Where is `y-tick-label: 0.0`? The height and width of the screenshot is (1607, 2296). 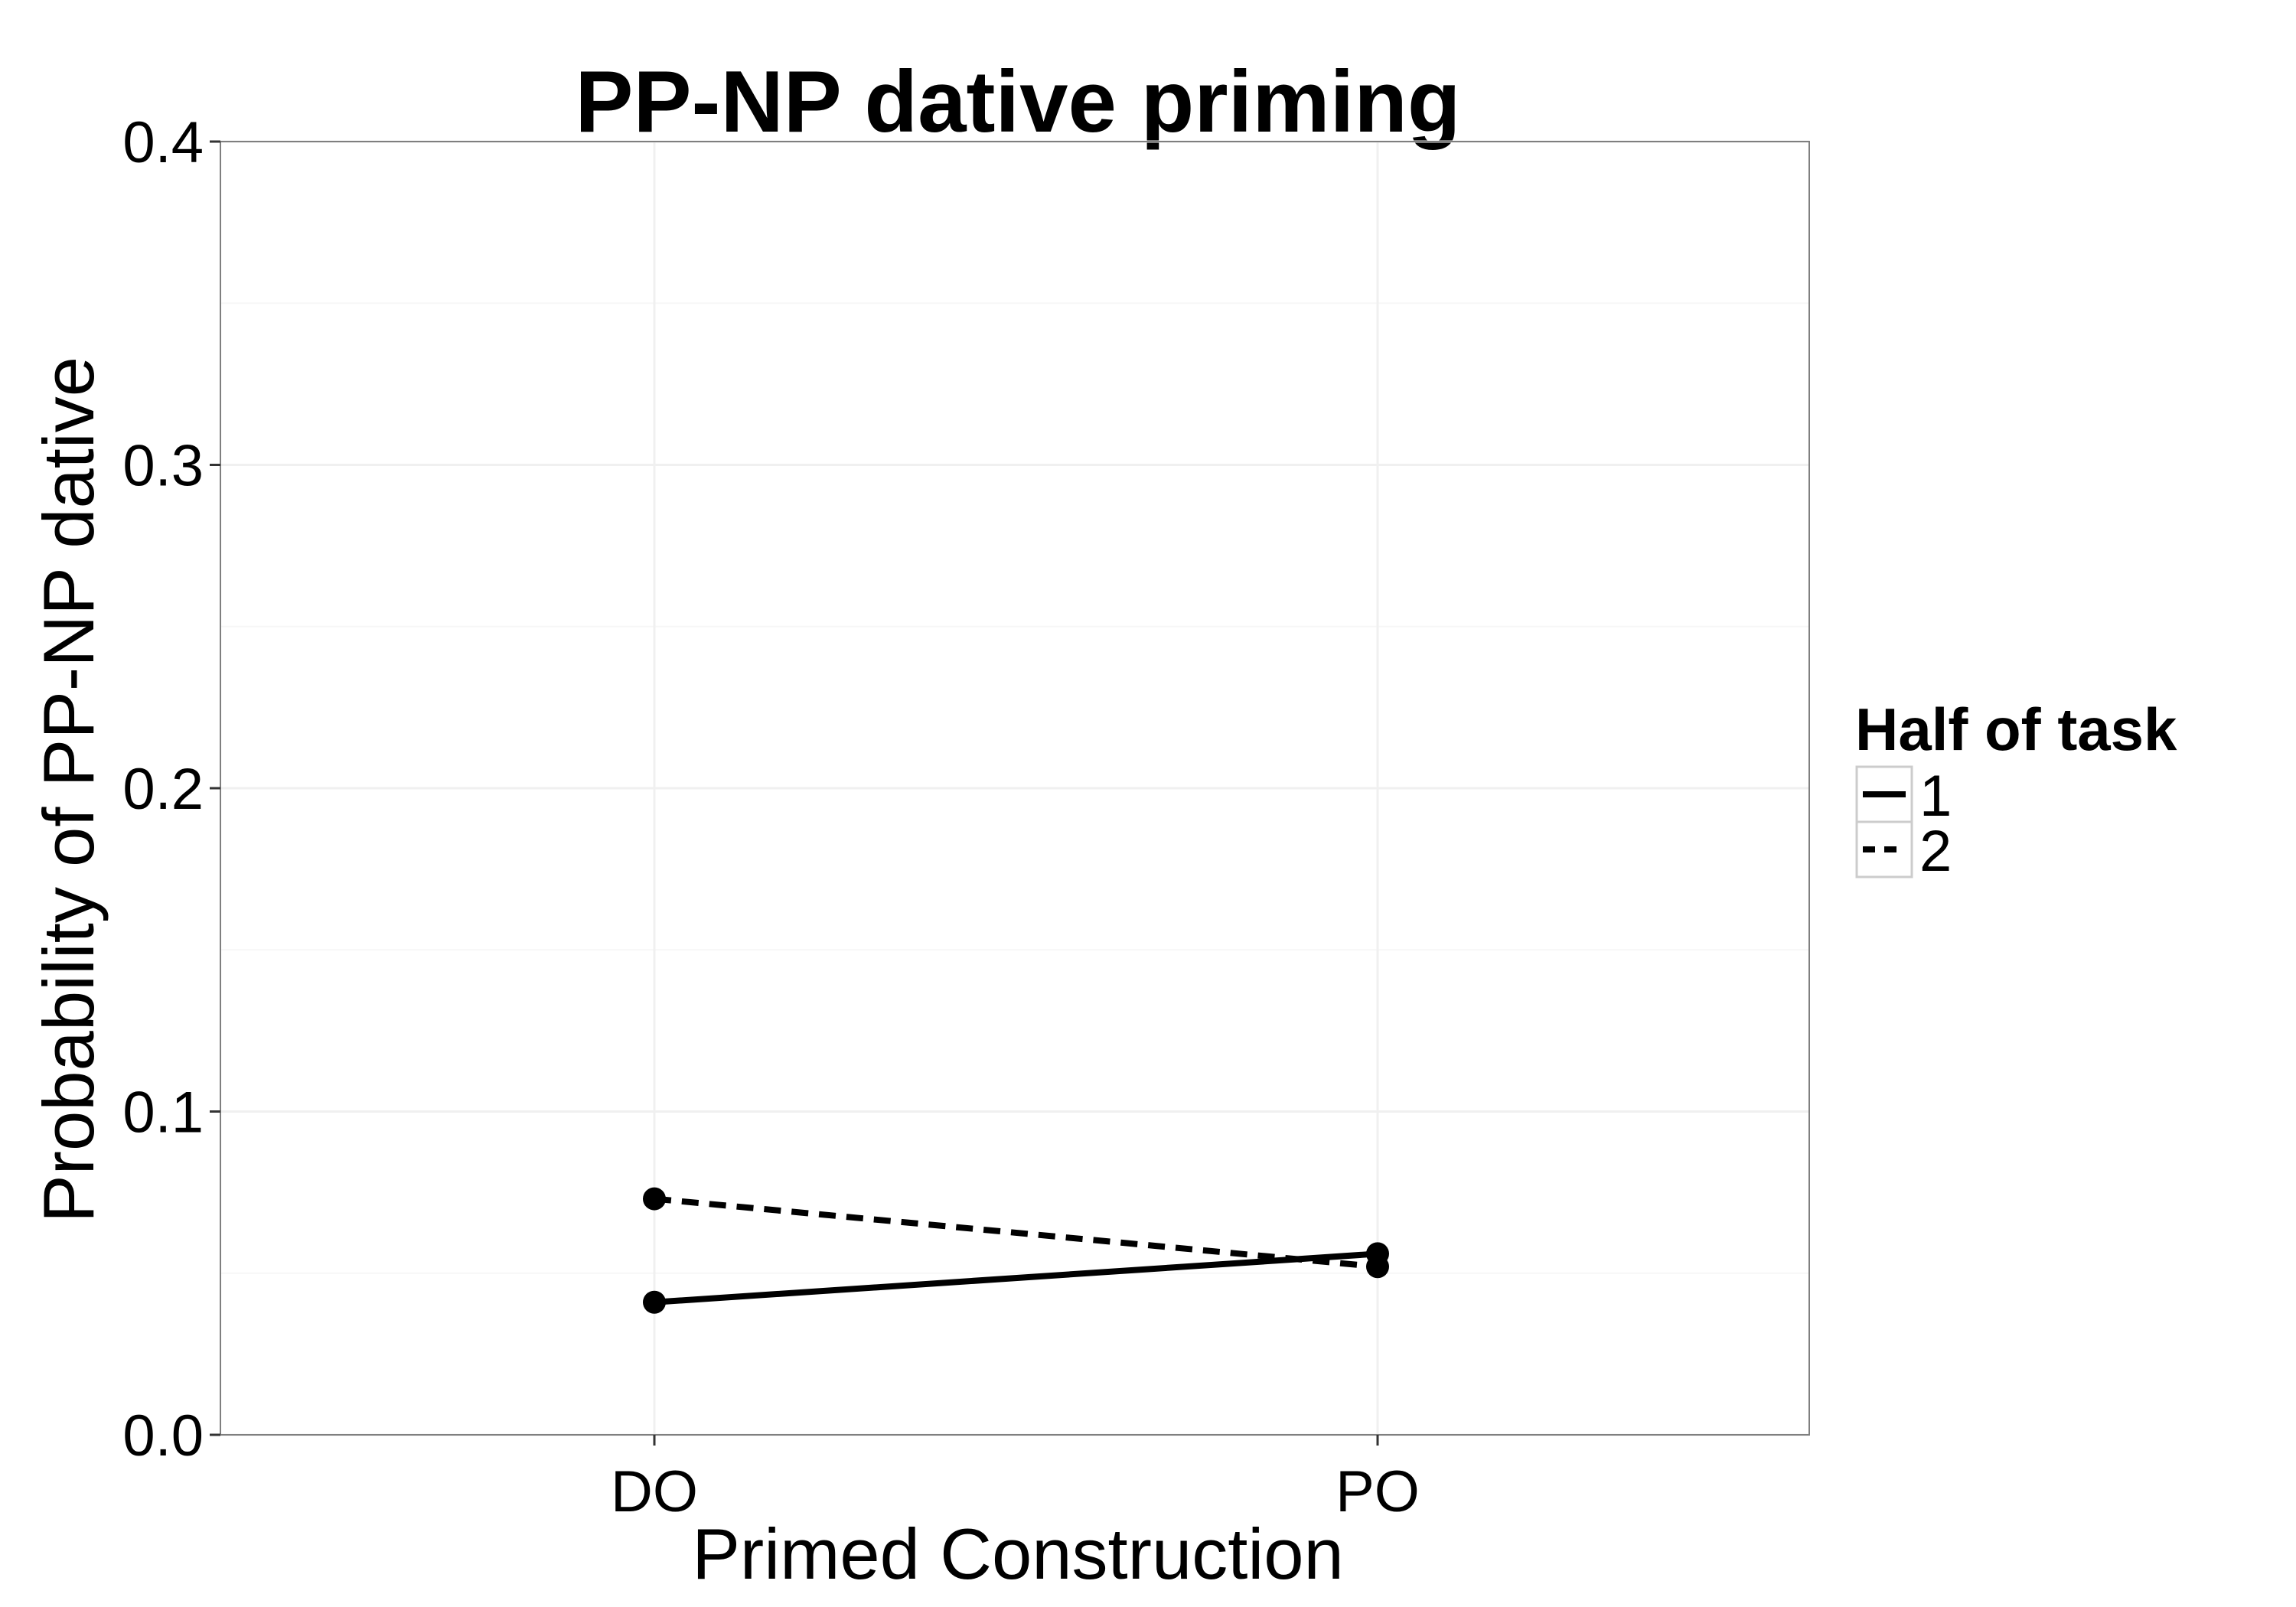
y-tick-label: 0.0 is located at coordinates (163, 1435).